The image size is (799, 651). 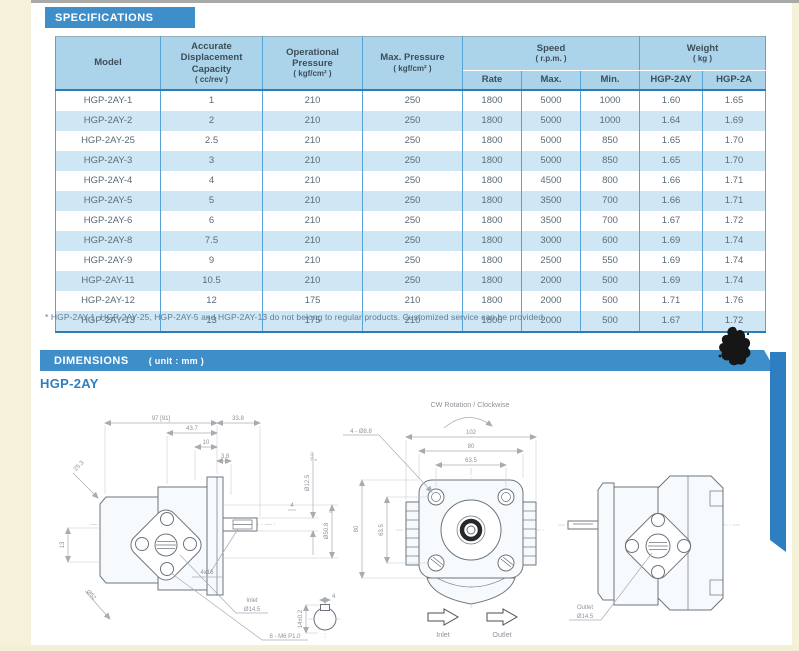 I want to click on value-cell: 1.60, so click(x=671, y=100).